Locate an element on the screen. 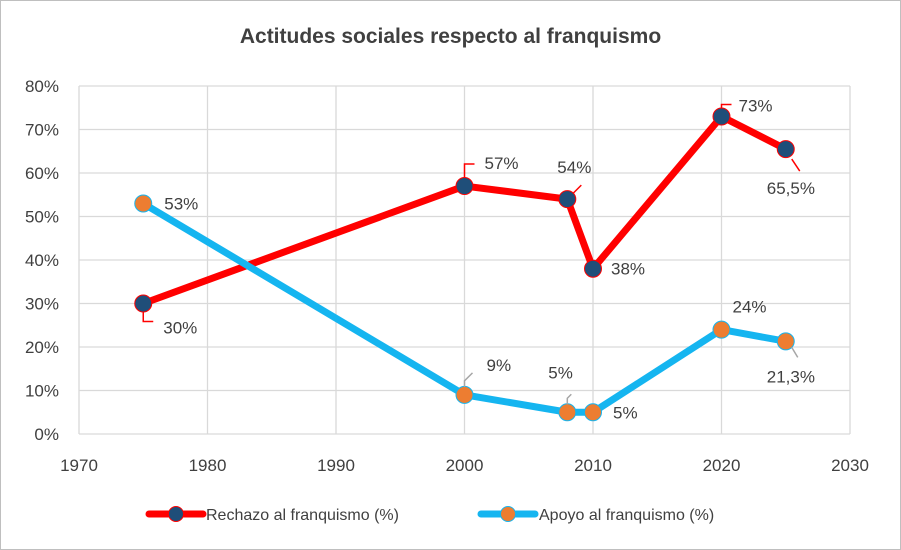 This screenshot has width=901, height=550. x-tick-label: 2030 is located at coordinates (850, 465).